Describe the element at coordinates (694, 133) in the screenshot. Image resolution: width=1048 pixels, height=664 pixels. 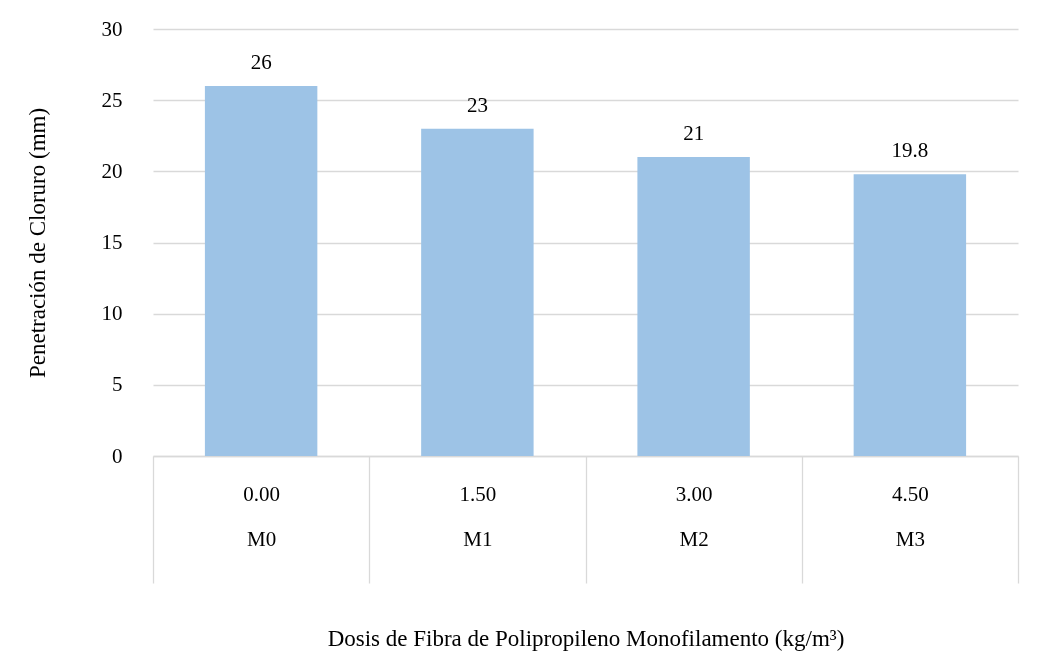
I see `data-label: 21` at that location.